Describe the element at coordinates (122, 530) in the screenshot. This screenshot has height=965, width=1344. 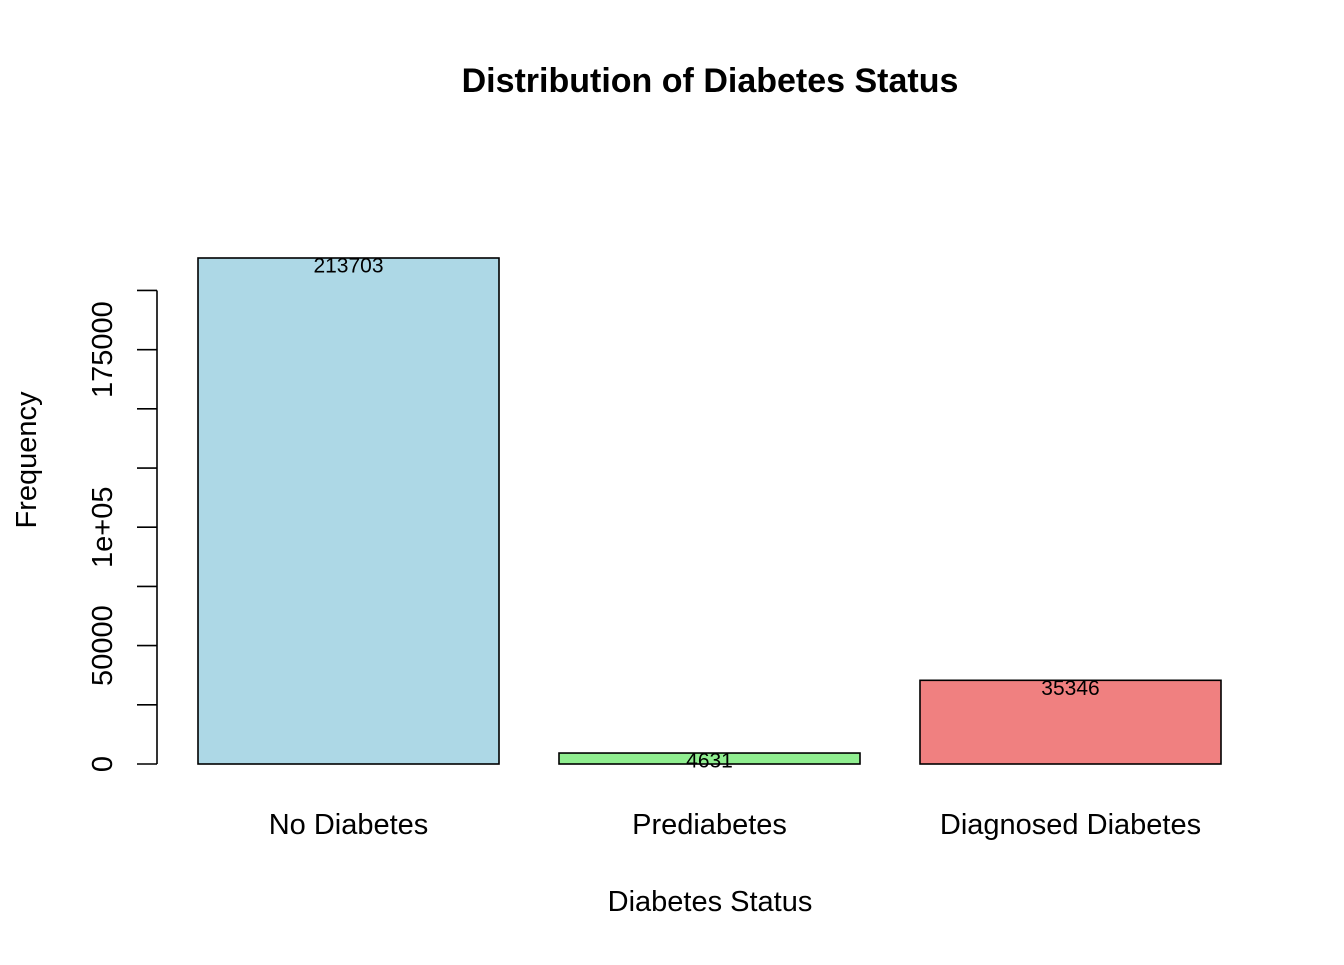
I see `y-axis: 0 50000 1e+05 175000` at that location.